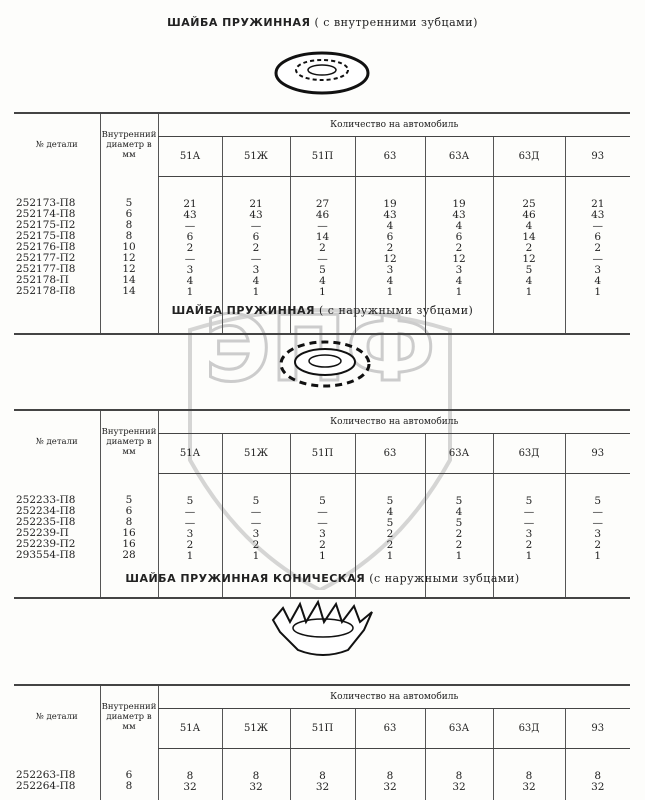 The image size is (645, 800). What do you see at coordinates (256, 214) in the screenshot?
I see `quantity-cell: 43` at bounding box center [256, 214].